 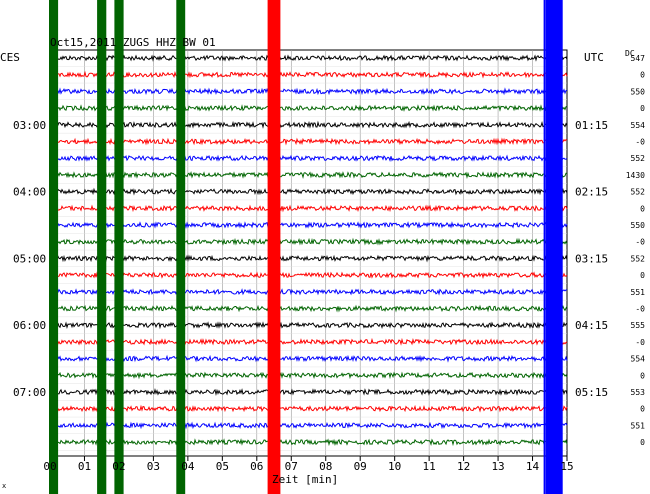 I want to click on x-tick-label: 12, so click(x=463, y=466).